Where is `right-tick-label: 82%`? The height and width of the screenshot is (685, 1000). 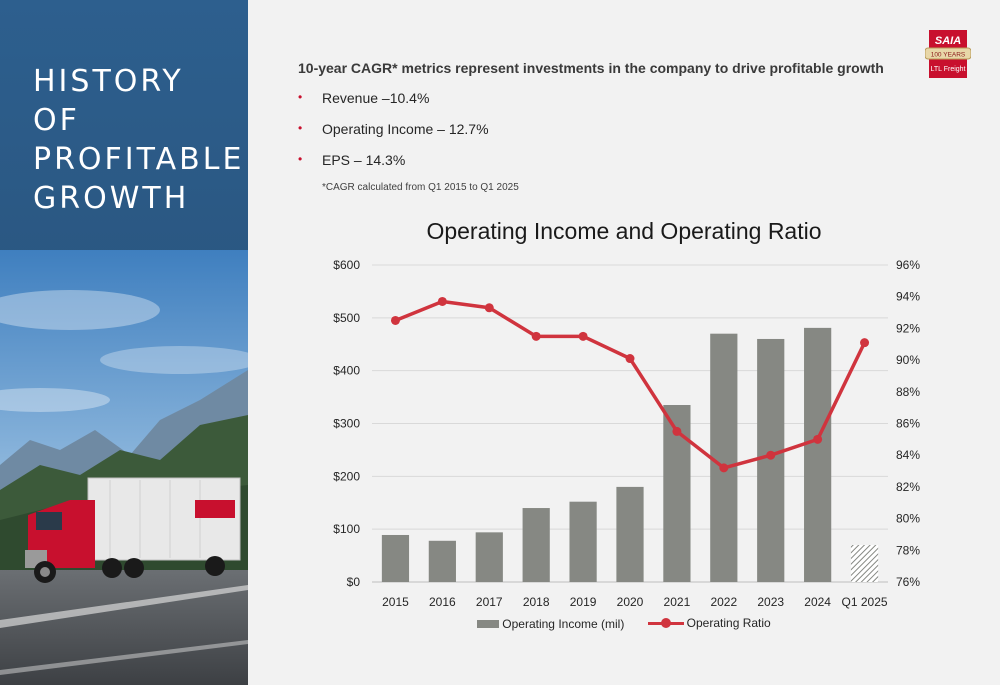
right-tick-label: 82% is located at coordinates (908, 487).